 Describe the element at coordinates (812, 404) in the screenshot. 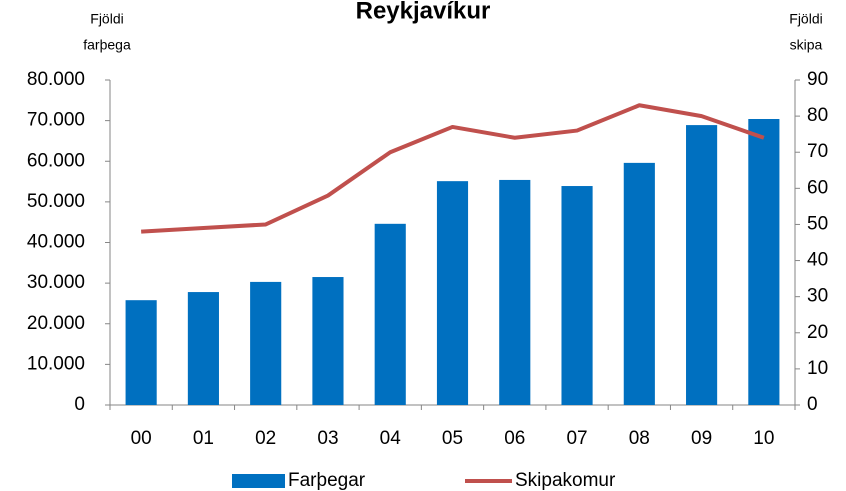

I see `y2-tick-label: 0` at that location.